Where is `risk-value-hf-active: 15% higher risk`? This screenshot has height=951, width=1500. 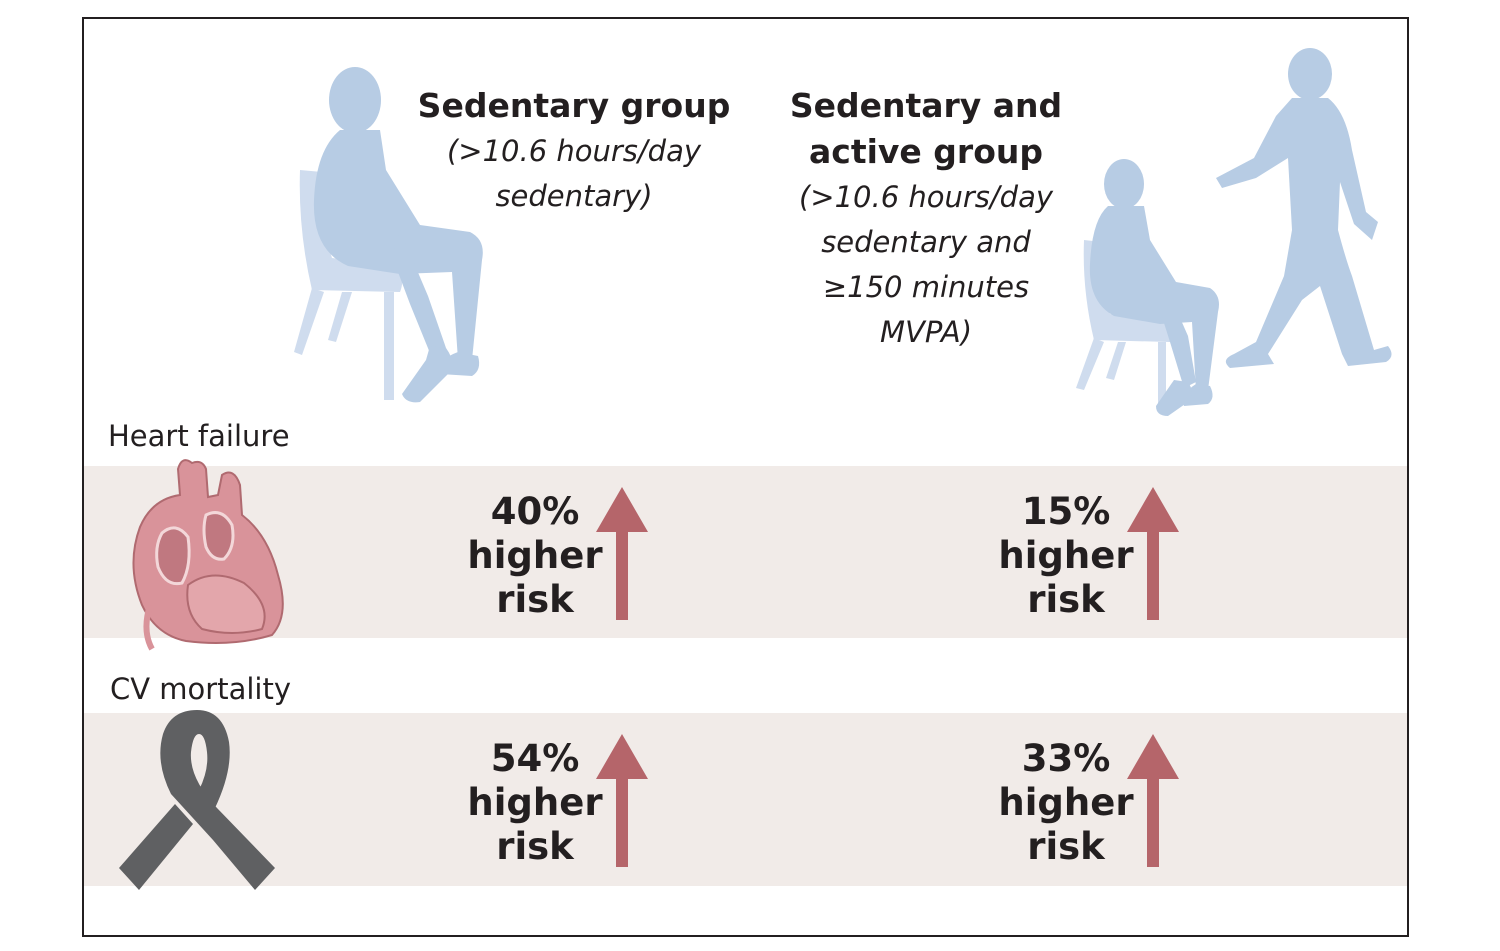
risk-value-hf-active: 15% higher risk is located at coordinates (1066, 556).